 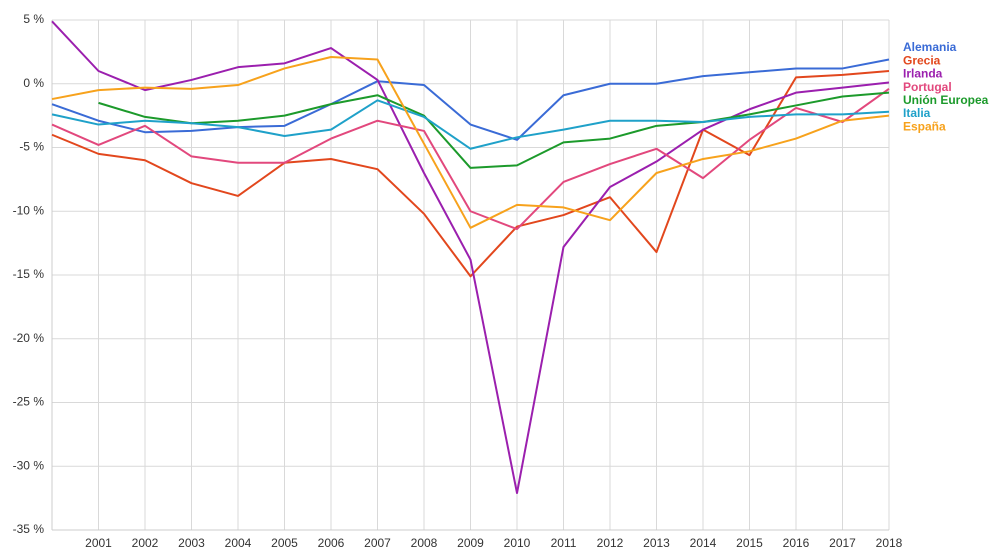 What do you see at coordinates (930, 47) in the screenshot?
I see `legend-entry: Alemania` at bounding box center [930, 47].